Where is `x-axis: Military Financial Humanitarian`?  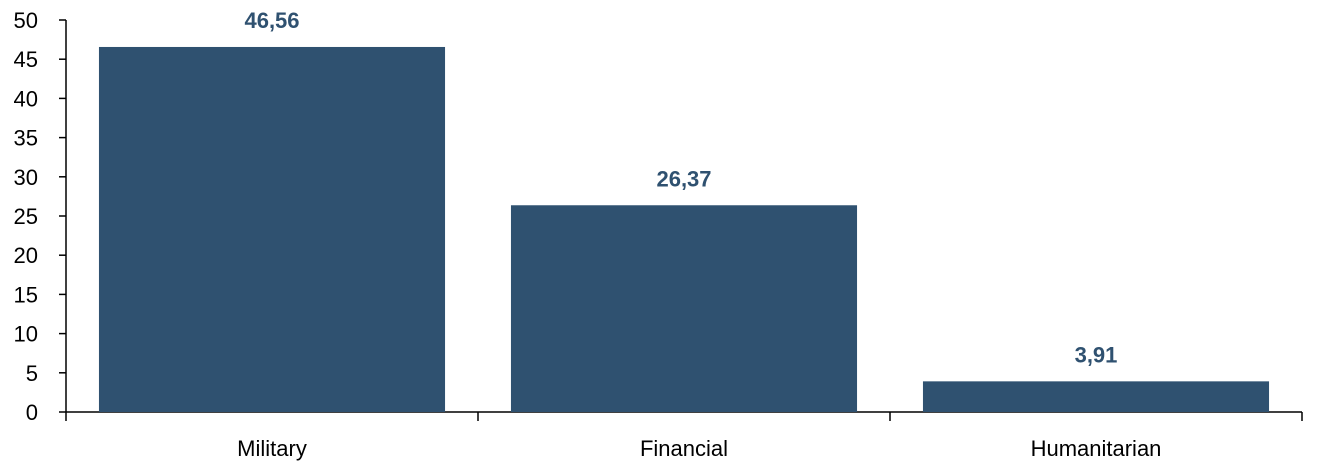 x-axis: Military Financial Humanitarian is located at coordinates (684, 436).